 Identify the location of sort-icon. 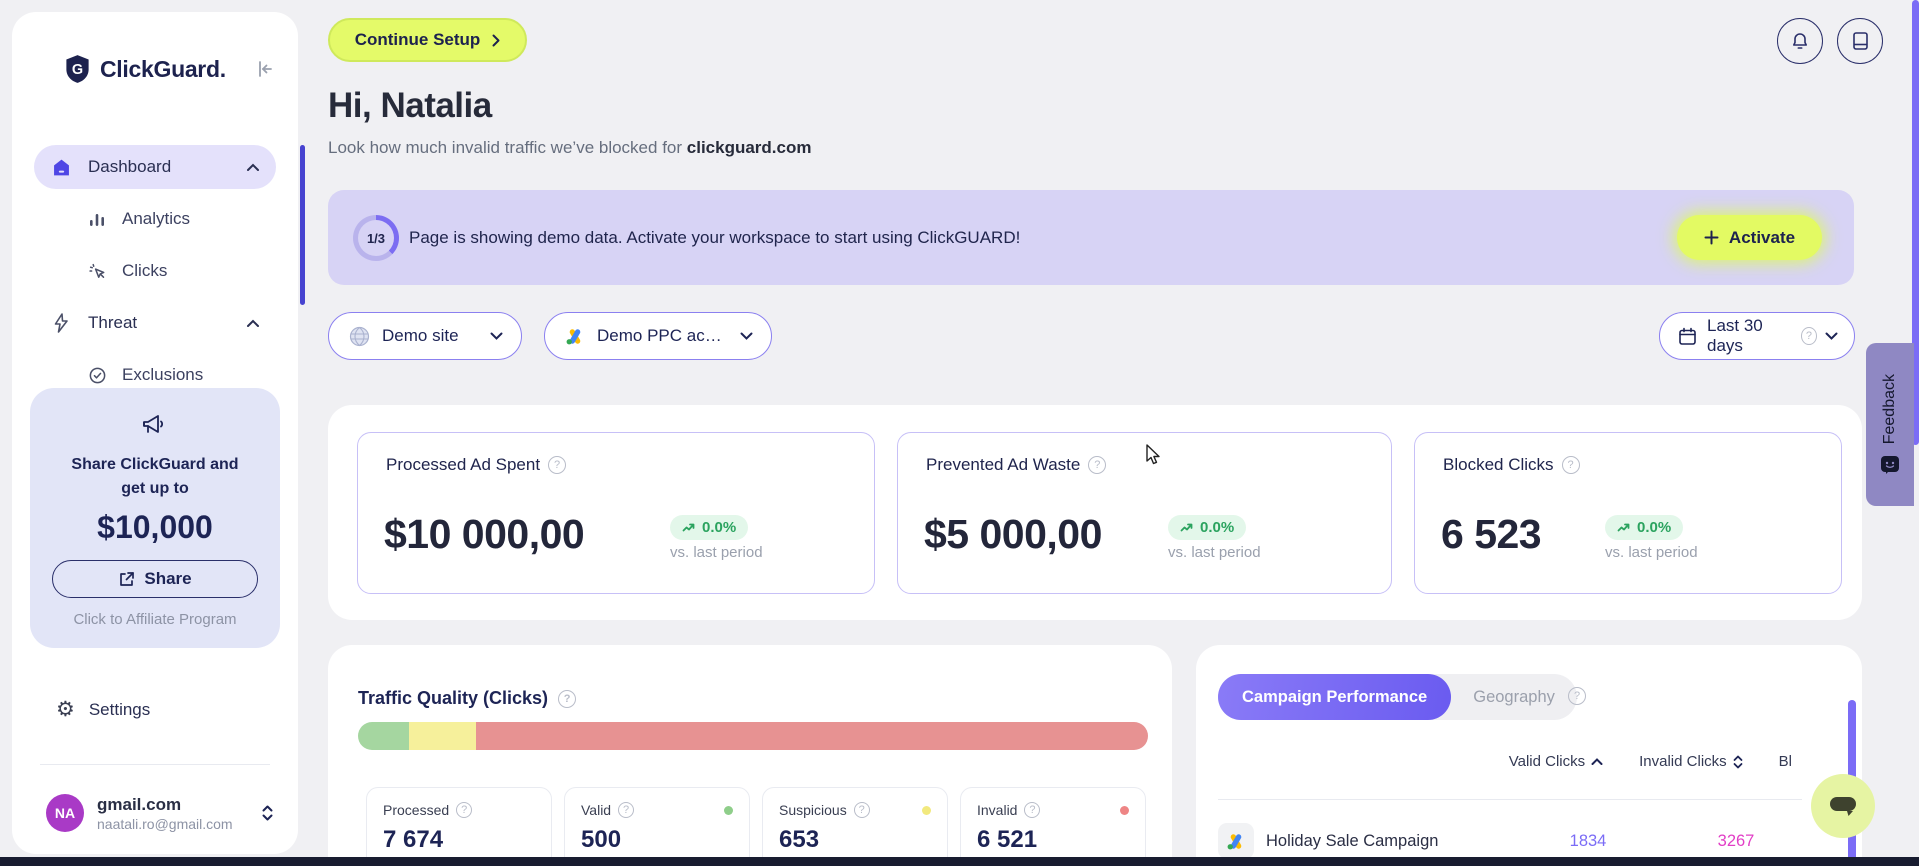
(1738, 761).